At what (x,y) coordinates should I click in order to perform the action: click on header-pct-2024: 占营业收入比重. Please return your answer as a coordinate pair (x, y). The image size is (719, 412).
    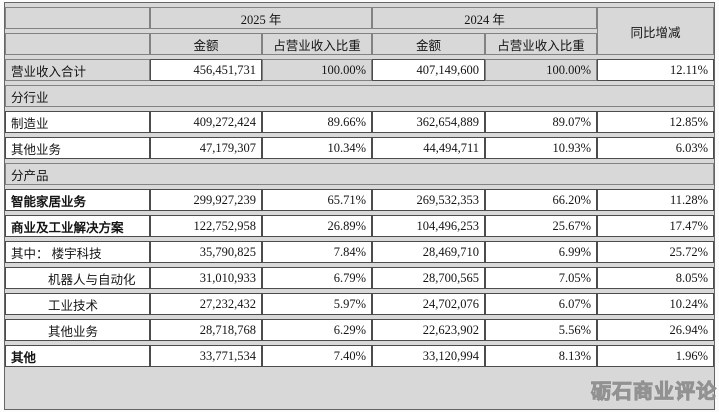
    Looking at the image, I should click on (541, 44).